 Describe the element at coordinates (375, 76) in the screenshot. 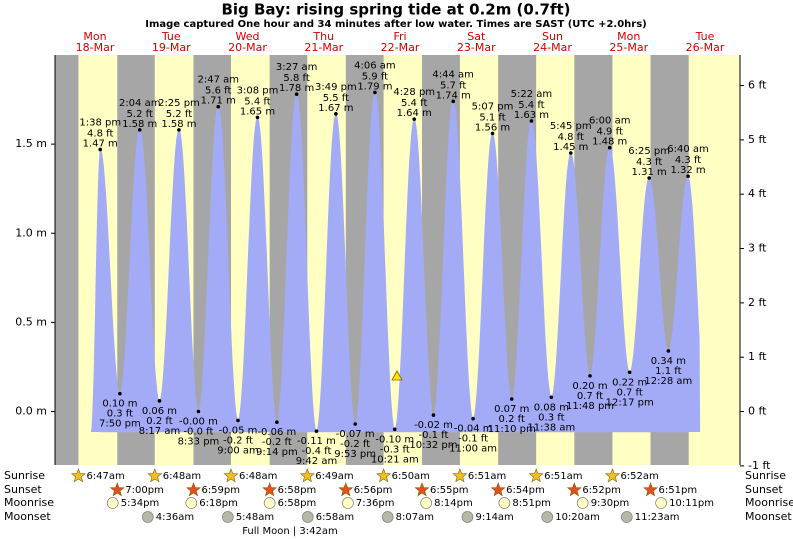

I see `high-tide-label: 5.9 ft` at that location.